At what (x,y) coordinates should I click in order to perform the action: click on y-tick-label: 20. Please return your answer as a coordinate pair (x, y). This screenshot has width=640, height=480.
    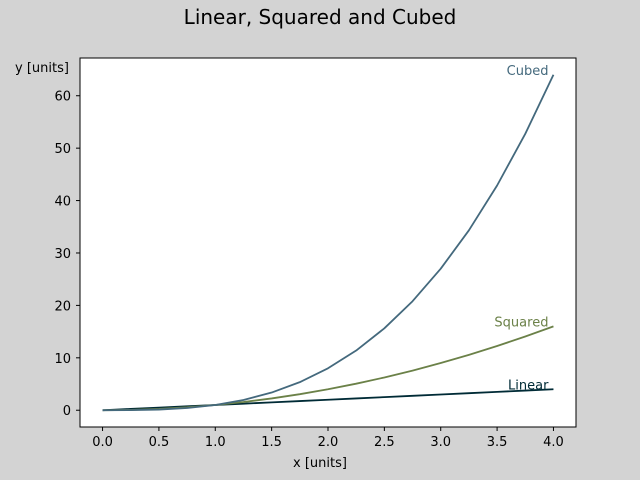
    Looking at the image, I should click on (62, 306).